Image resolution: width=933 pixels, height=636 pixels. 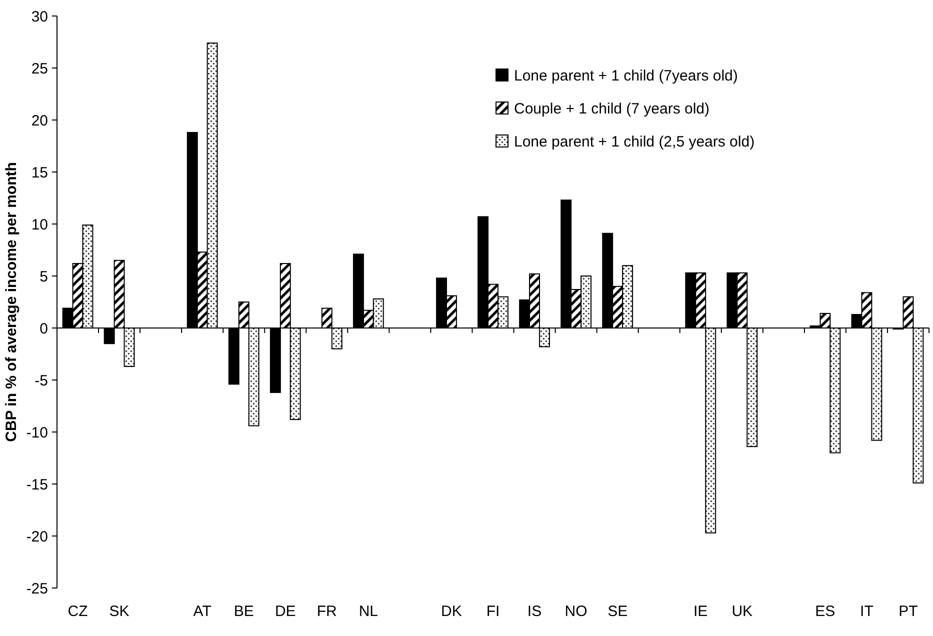 What do you see at coordinates (327, 611) in the screenshot?
I see `x-tick-label: FR` at bounding box center [327, 611].